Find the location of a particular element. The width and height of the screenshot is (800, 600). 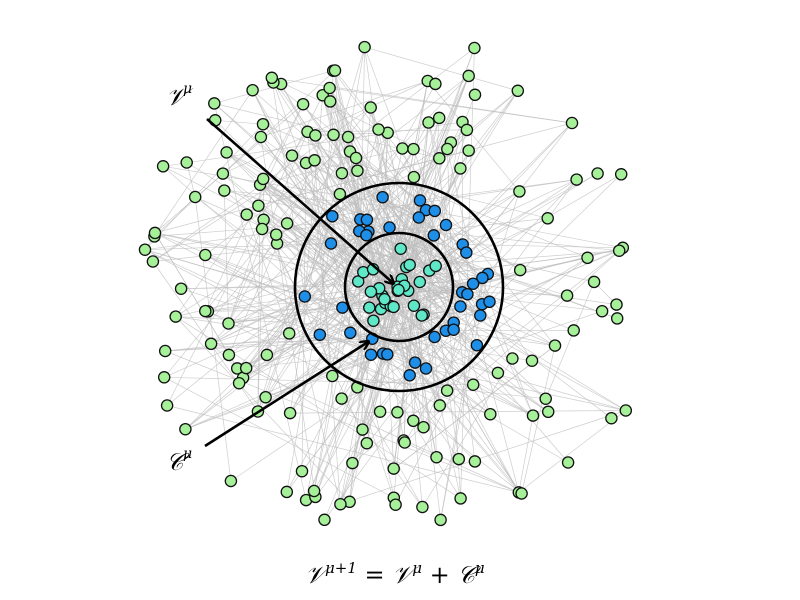

eq-v-sup: μ is located at coordinates (417, 568).